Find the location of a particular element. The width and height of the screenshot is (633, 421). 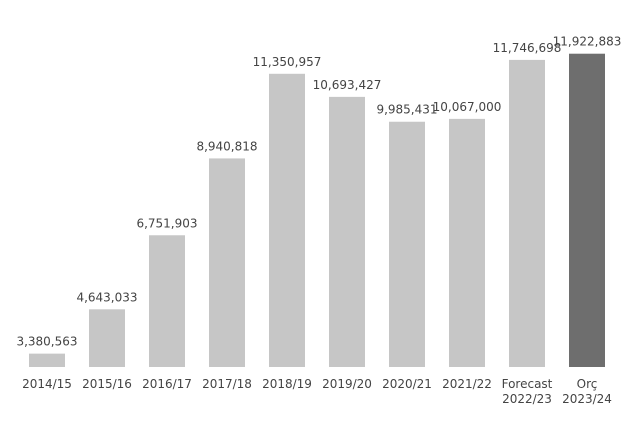

x-tick-label: Forecast 2022/23 is located at coordinates (527, 391).